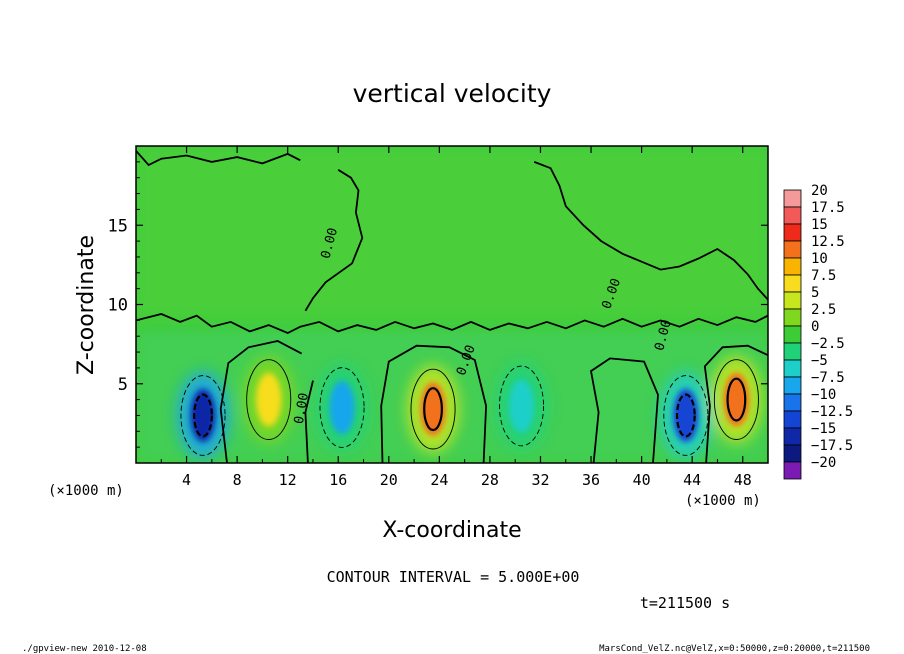 The image size is (904, 654). Describe the element at coordinates (490, 480) in the screenshot. I see `x-tick-label-6: 28` at that location.